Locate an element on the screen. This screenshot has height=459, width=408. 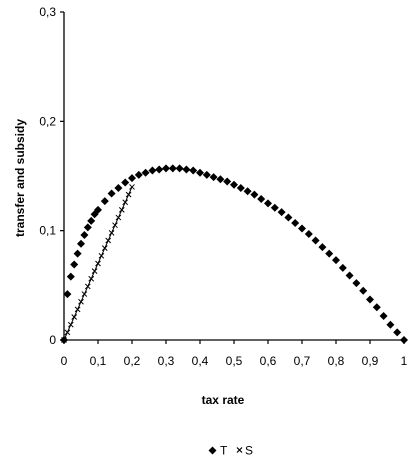
x-tick-label: 0,6 is located at coordinates (268, 361).